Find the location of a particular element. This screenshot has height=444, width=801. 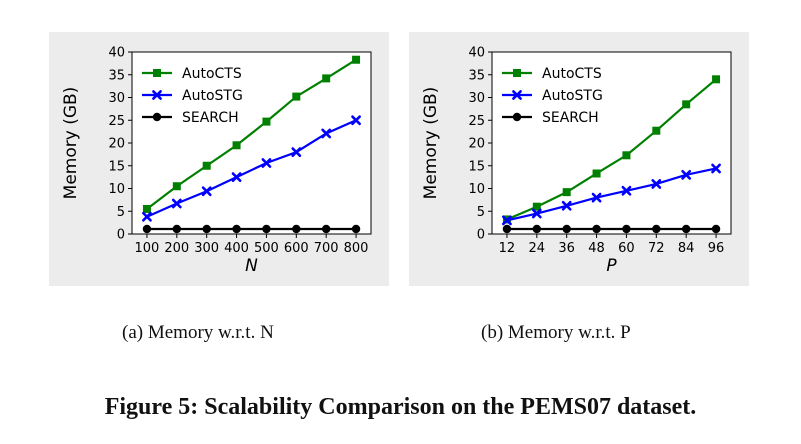

x-axis-label: P is located at coordinates (611, 266).